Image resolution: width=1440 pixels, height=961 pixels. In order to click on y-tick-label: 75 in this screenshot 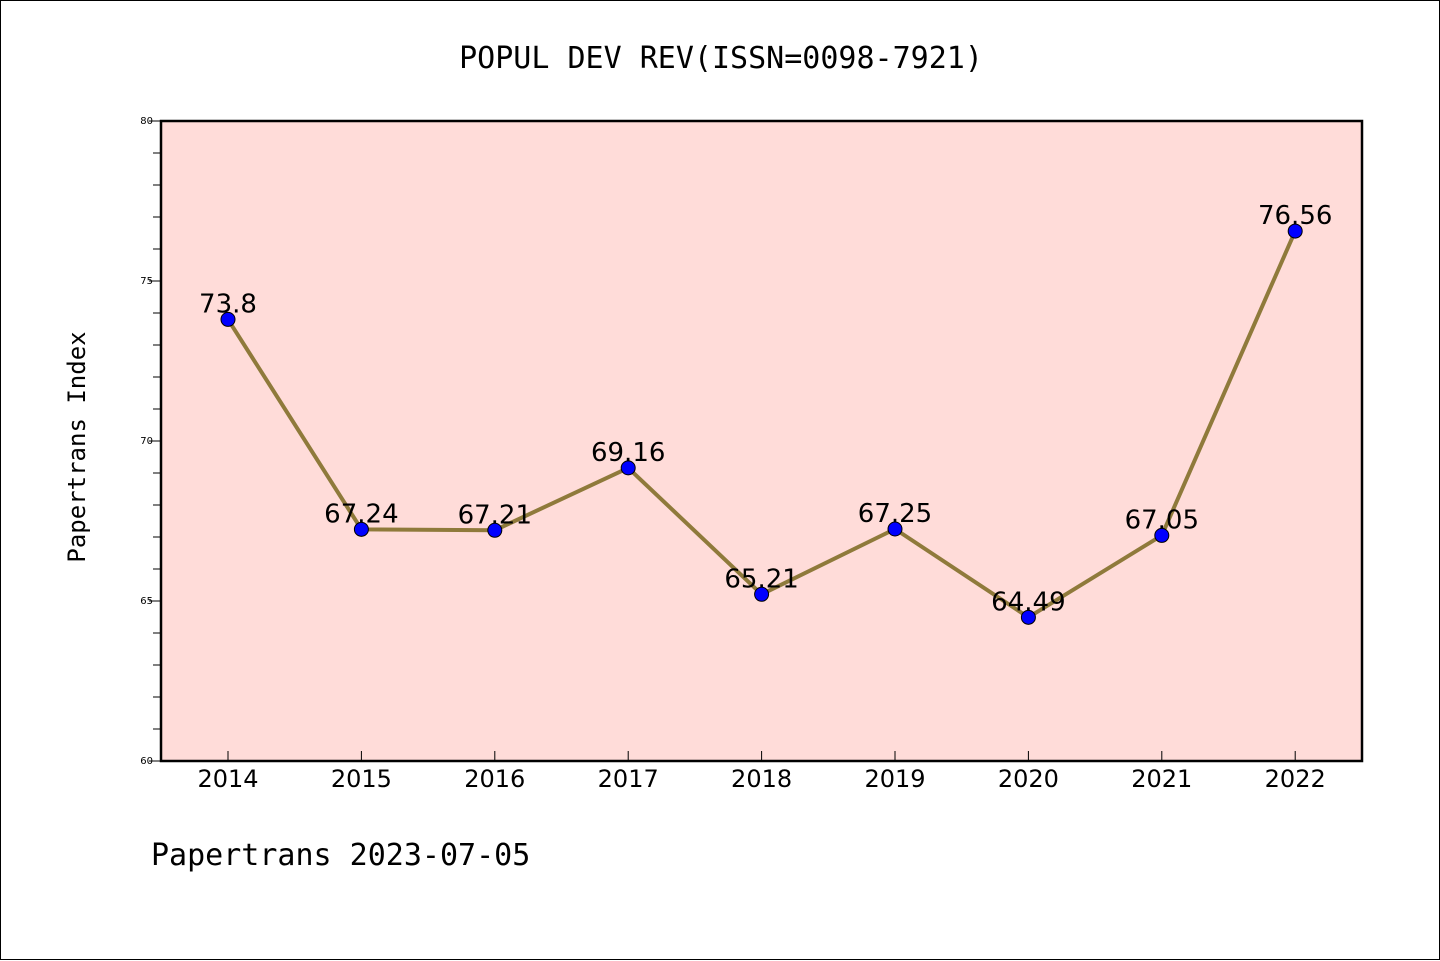, I will do `click(146, 281)`.